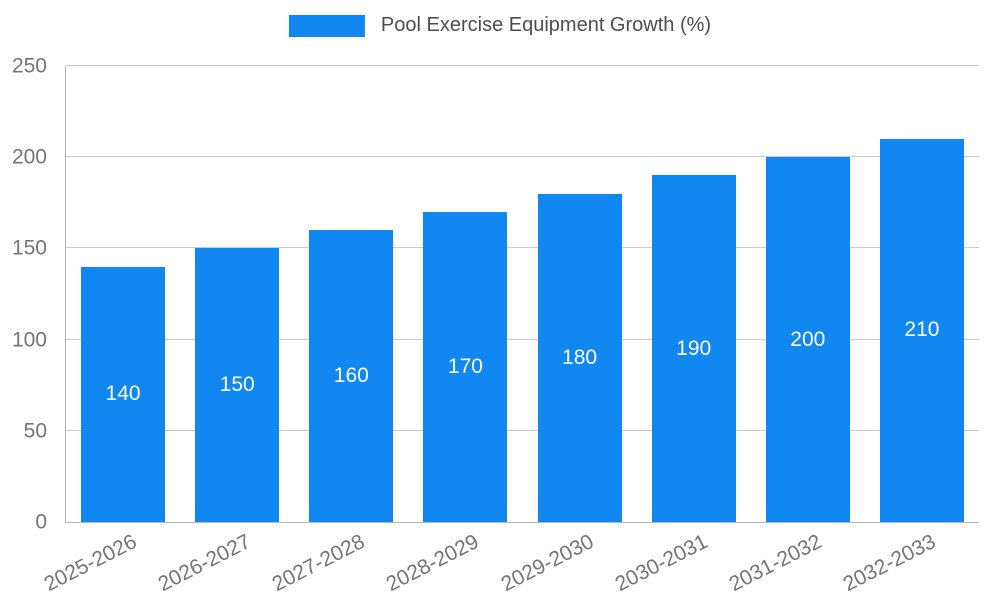  I want to click on bar-value-label: 150, so click(237, 385).